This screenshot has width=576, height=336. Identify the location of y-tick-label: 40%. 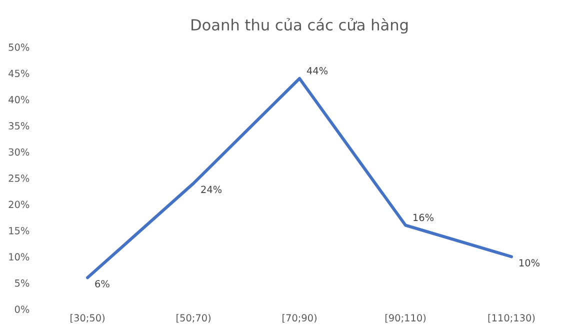
(19, 100).